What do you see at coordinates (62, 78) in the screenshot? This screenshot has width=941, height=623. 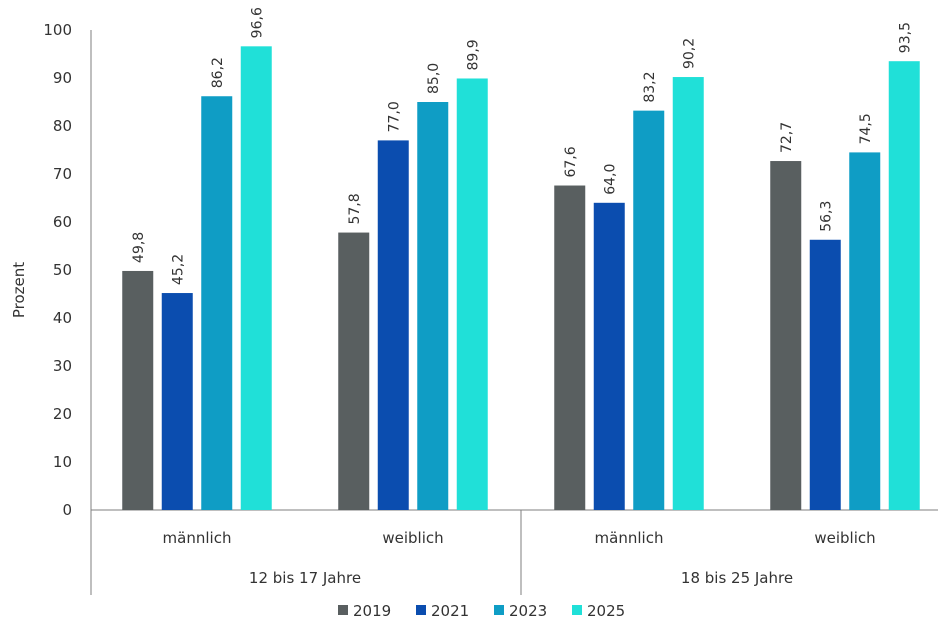 I see `y-tick-label: 90` at bounding box center [62, 78].